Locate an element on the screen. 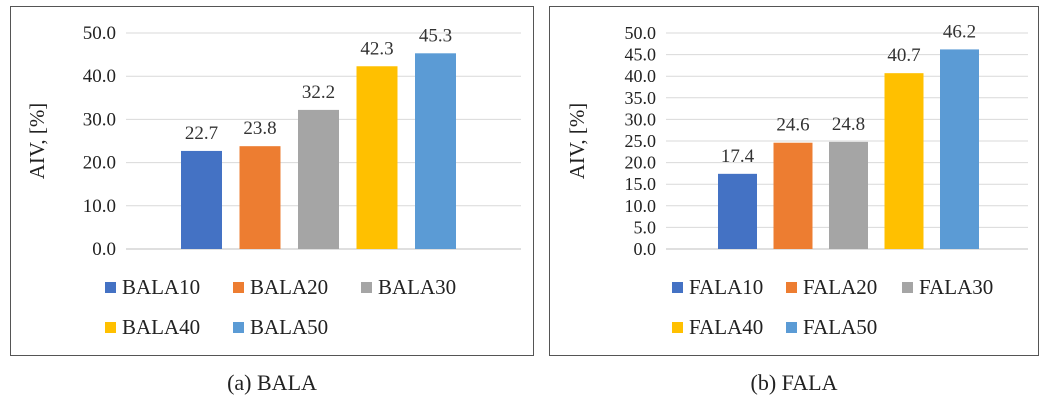 The image size is (1041, 403). data-label-fala40: 40.7 is located at coordinates (903, 55).